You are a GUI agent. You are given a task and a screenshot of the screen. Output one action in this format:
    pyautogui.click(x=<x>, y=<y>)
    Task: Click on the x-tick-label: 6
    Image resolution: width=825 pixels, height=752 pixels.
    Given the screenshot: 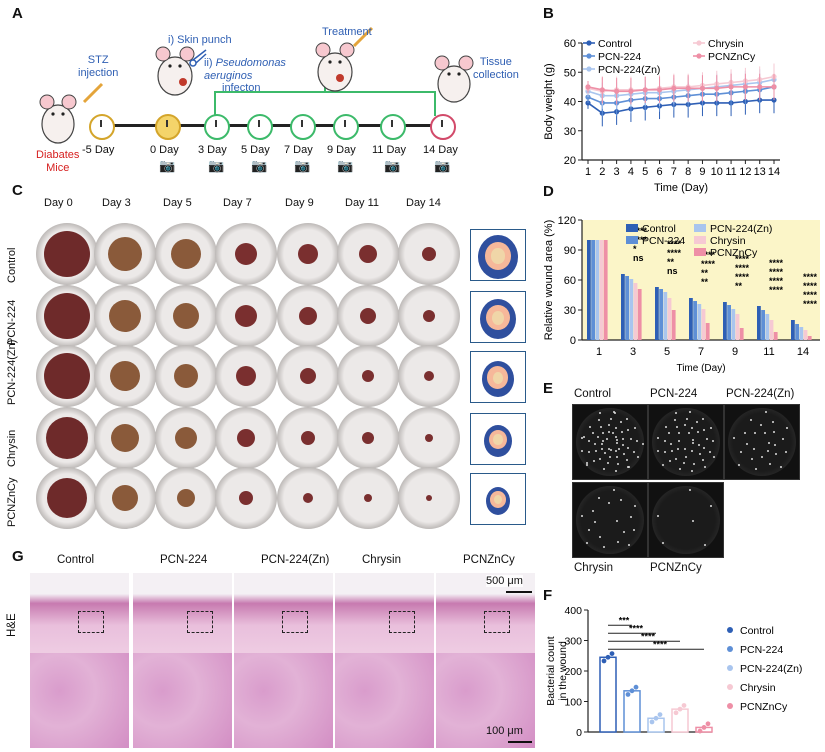 What is the action you would take?
    pyautogui.click(x=659, y=172)
    